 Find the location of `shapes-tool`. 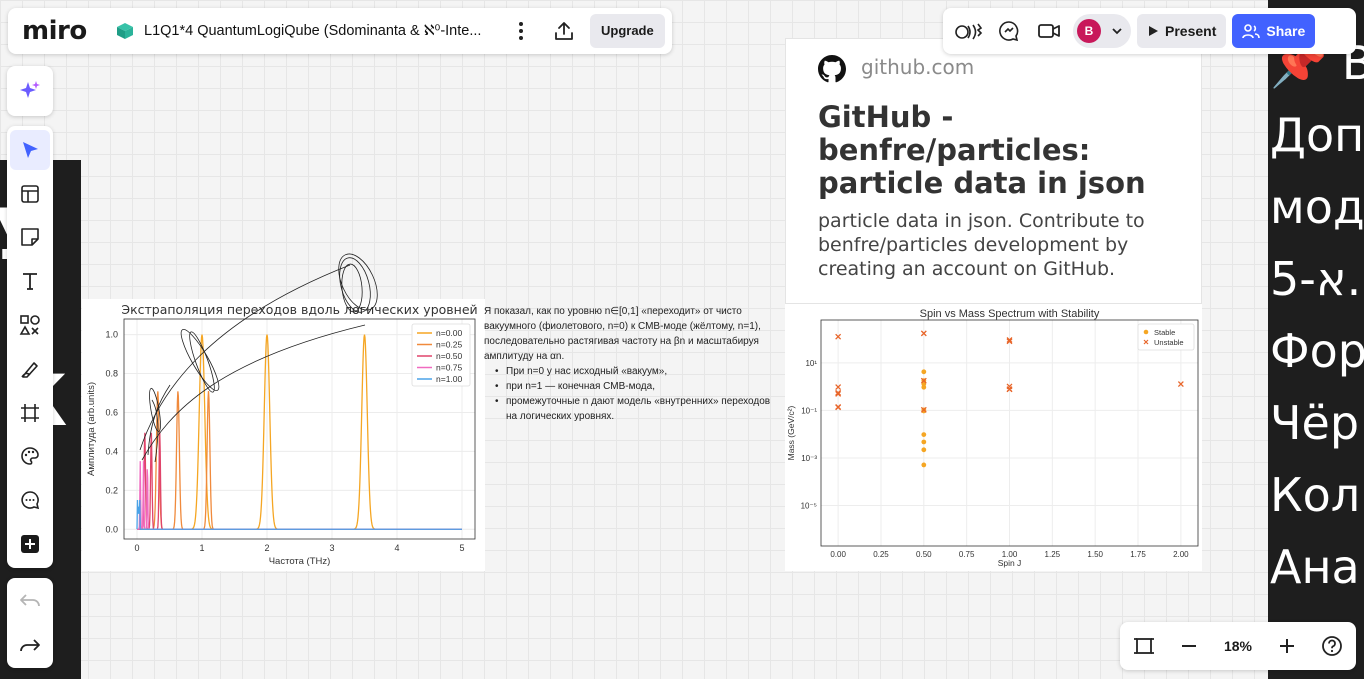

shapes-tool is located at coordinates (30, 325).